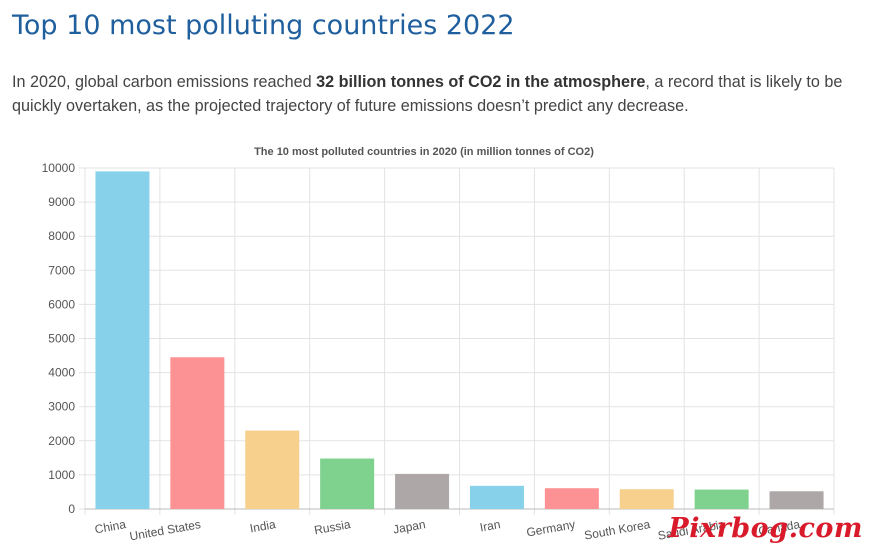 Image resolution: width=883 pixels, height=554 pixels. I want to click on y-tick-label: 8000, so click(61, 236).